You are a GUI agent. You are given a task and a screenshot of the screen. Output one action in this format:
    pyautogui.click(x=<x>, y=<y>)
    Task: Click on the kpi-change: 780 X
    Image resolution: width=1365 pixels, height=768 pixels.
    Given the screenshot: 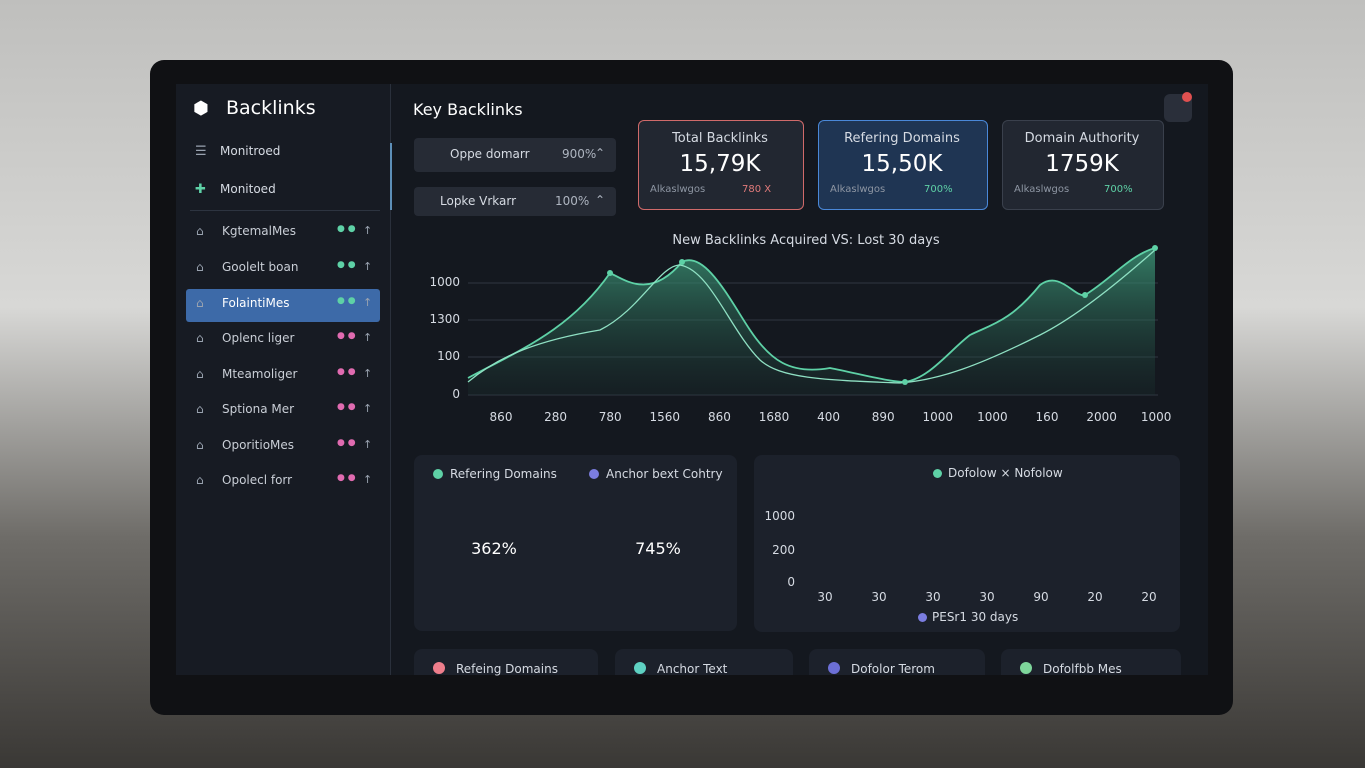 What is the action you would take?
    pyautogui.click(x=757, y=189)
    